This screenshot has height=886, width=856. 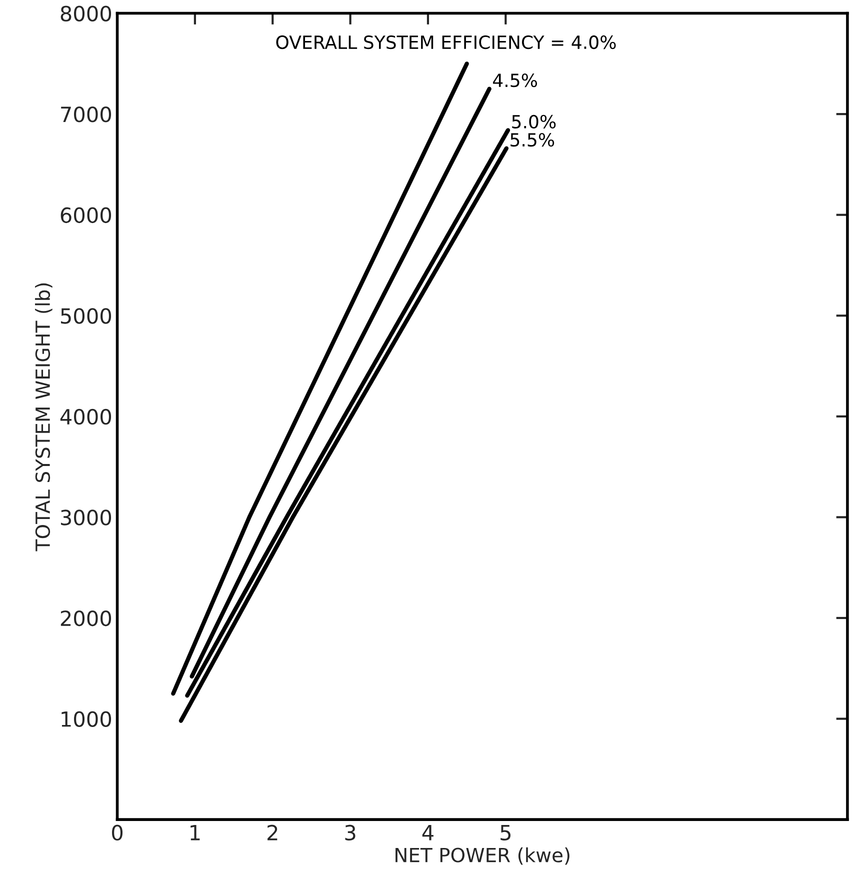 What do you see at coordinates (534, 121) in the screenshot?
I see `series-label: 5.0%` at bounding box center [534, 121].